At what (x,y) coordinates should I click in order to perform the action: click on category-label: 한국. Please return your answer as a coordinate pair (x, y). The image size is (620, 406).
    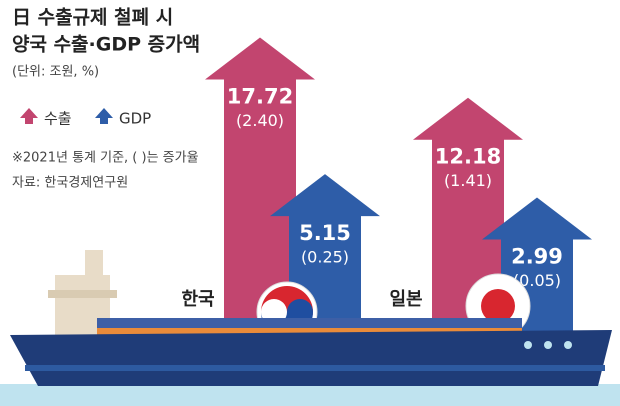
    Looking at the image, I should click on (197, 299).